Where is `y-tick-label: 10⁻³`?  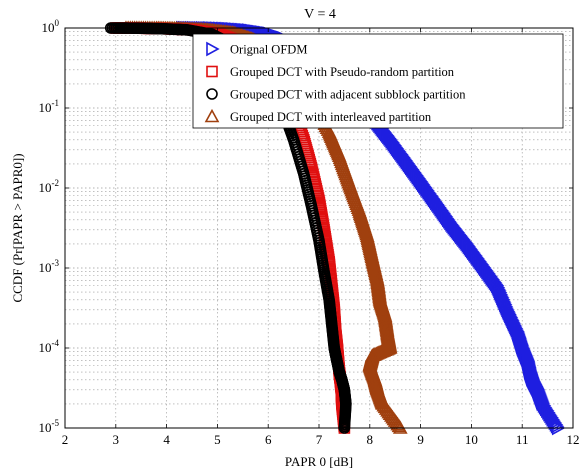 y-tick-label: 10⁻³ is located at coordinates (49, 266).